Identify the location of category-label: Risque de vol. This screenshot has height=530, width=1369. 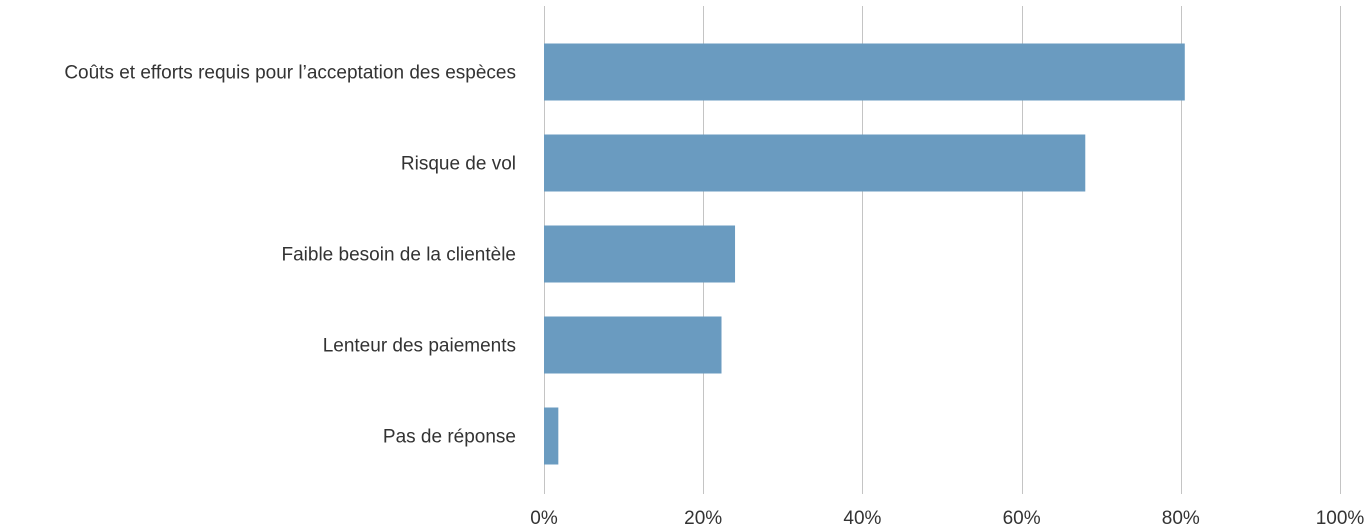
(458, 164).